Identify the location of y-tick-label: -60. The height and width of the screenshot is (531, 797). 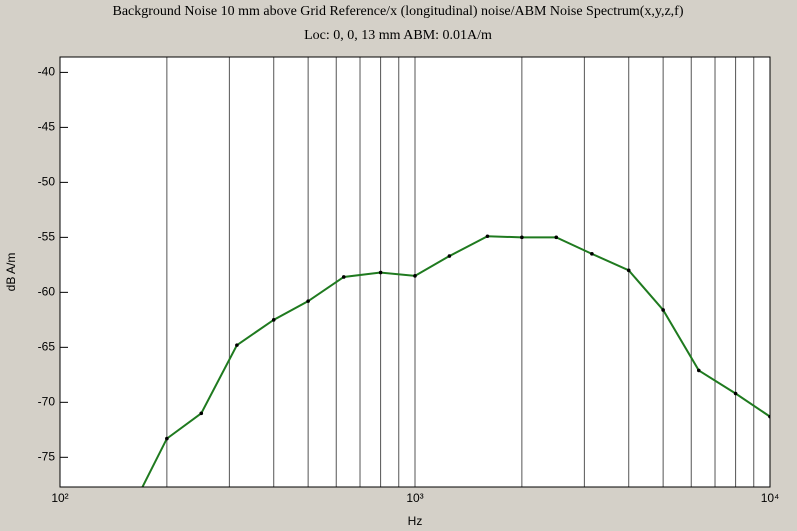
(47, 292).